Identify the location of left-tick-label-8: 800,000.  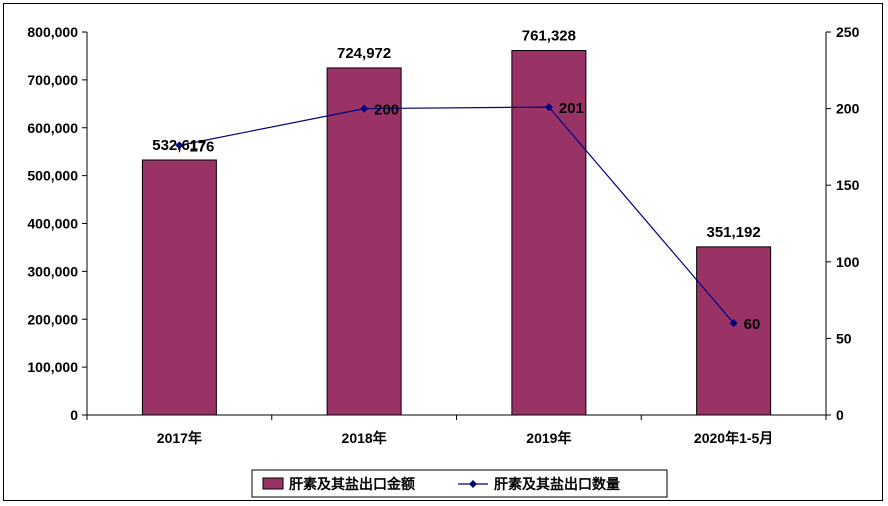
(52, 32).